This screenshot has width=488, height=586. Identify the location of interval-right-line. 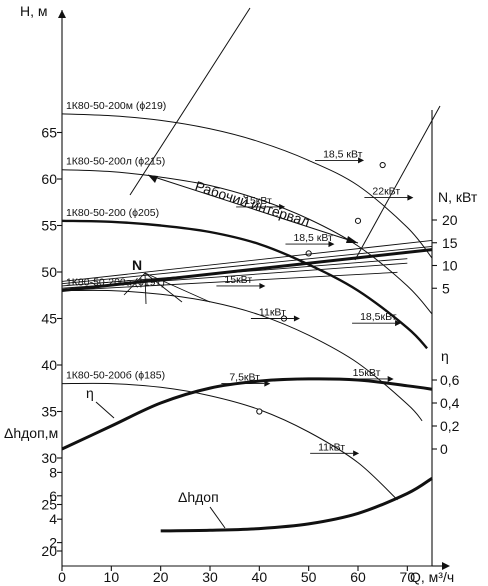
(397, 183).